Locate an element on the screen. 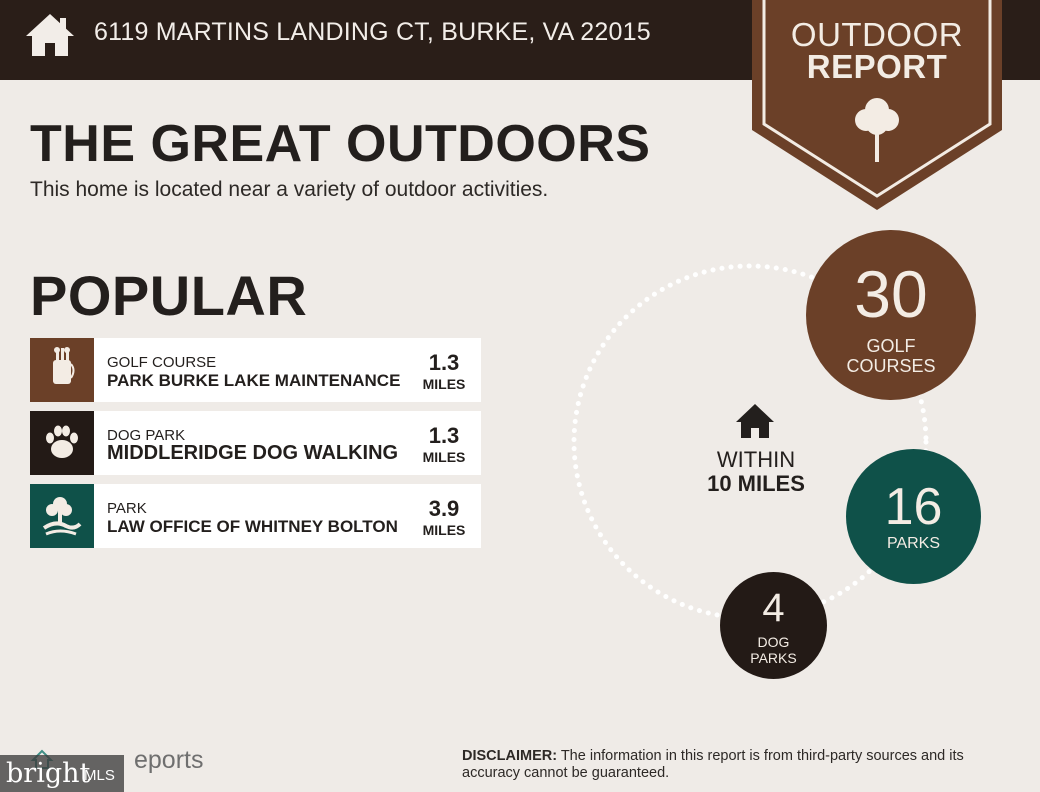 This screenshot has width=1040, height=792. parks-count: 16 is located at coordinates (913, 507).